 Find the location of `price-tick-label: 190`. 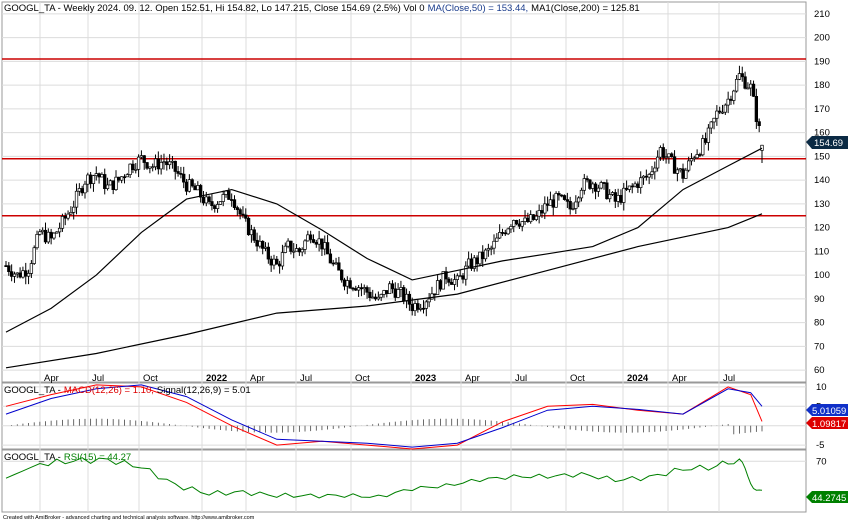

price-tick-label: 190 is located at coordinates (822, 61).